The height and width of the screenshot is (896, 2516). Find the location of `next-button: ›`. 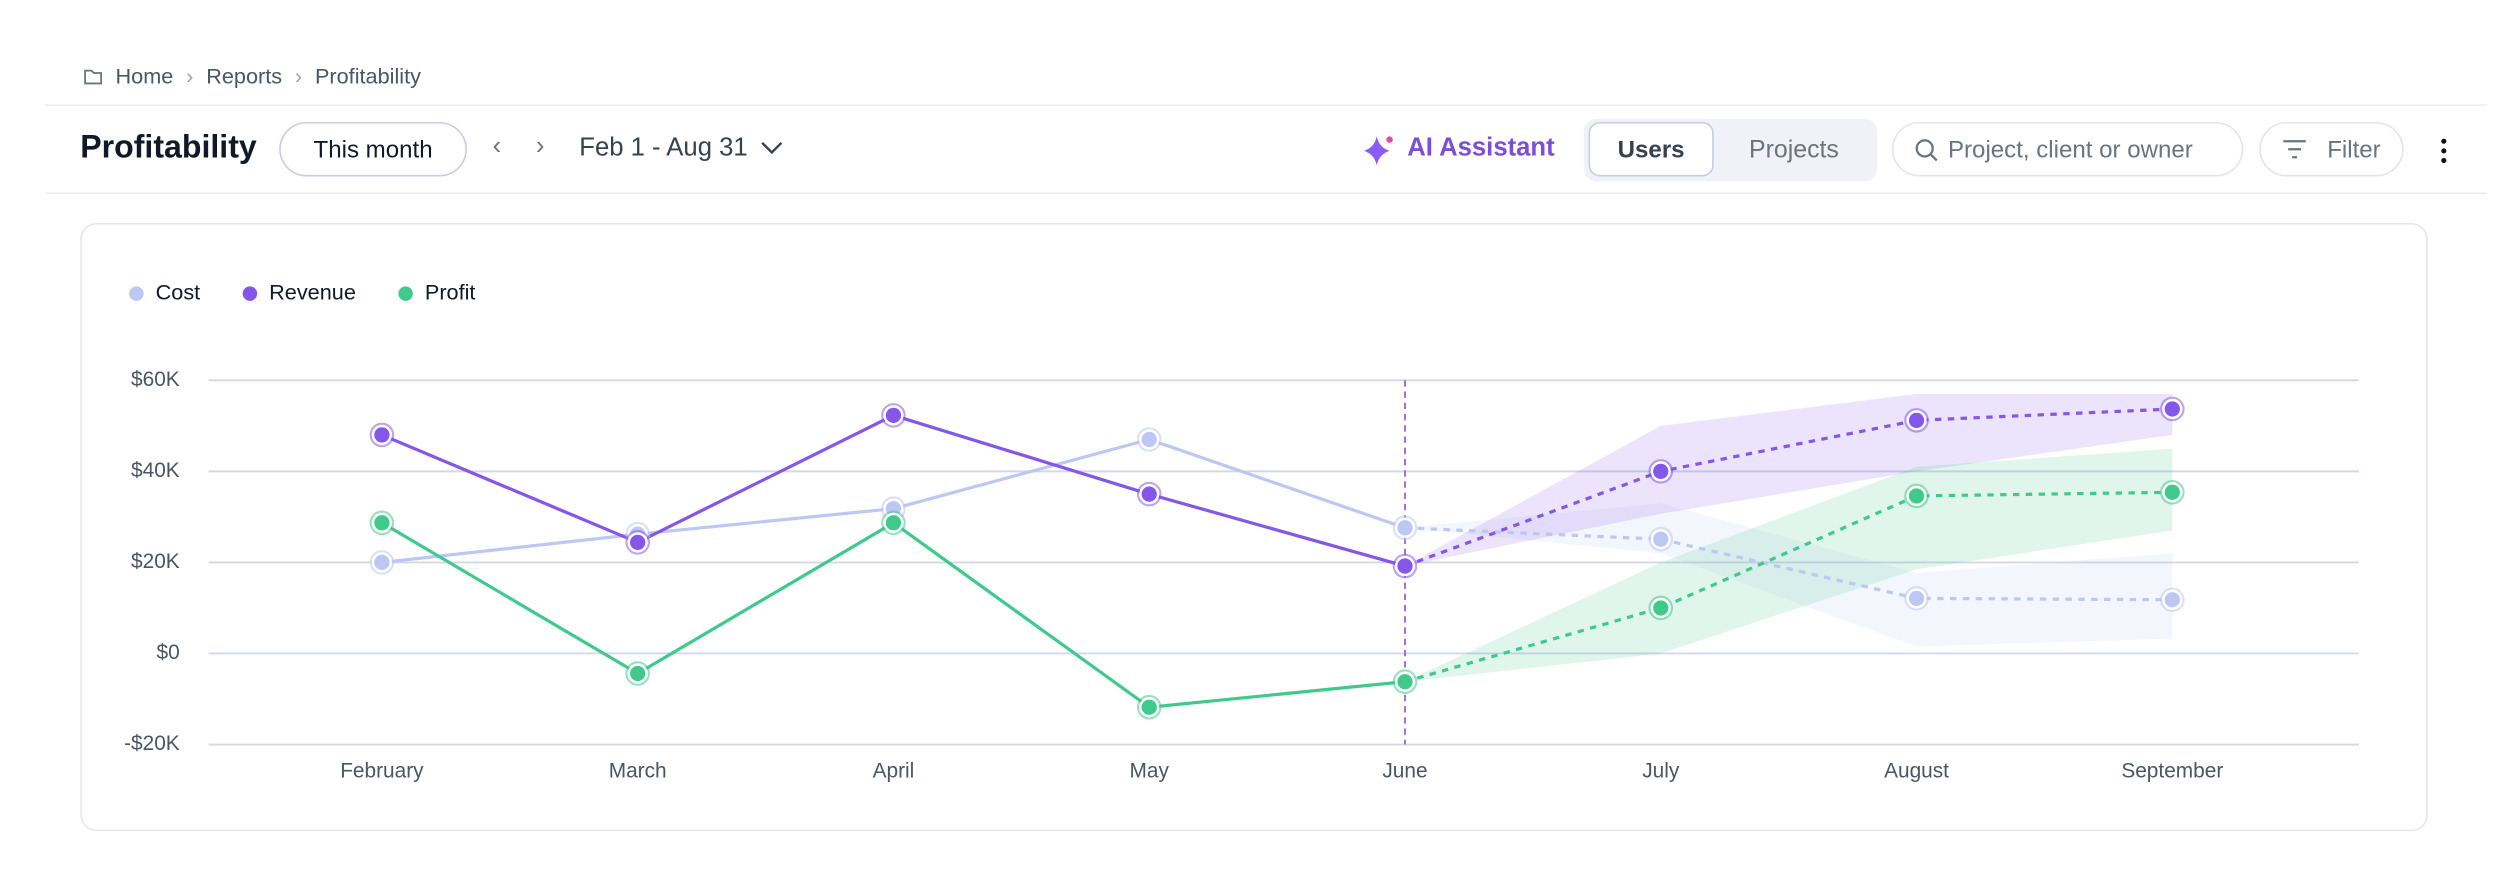

next-button: › is located at coordinates (540, 147).